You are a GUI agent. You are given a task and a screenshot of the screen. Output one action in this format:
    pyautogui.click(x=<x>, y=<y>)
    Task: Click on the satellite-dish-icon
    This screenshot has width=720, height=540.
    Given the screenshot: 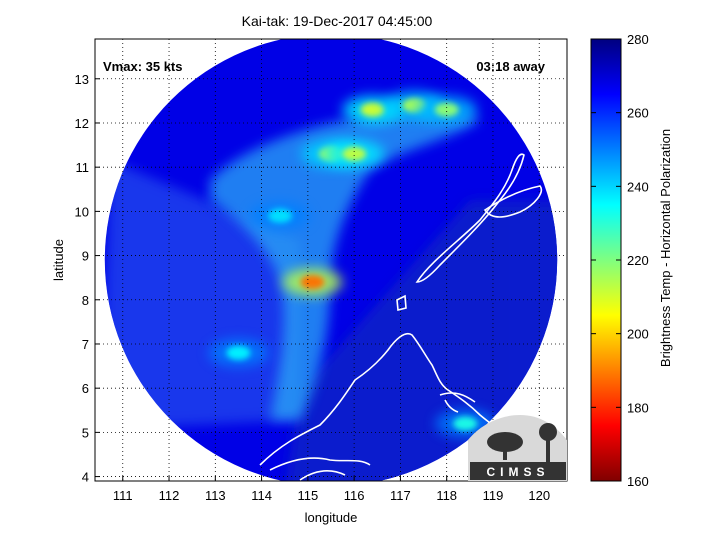 What is the action you would take?
    pyautogui.click(x=505, y=442)
    